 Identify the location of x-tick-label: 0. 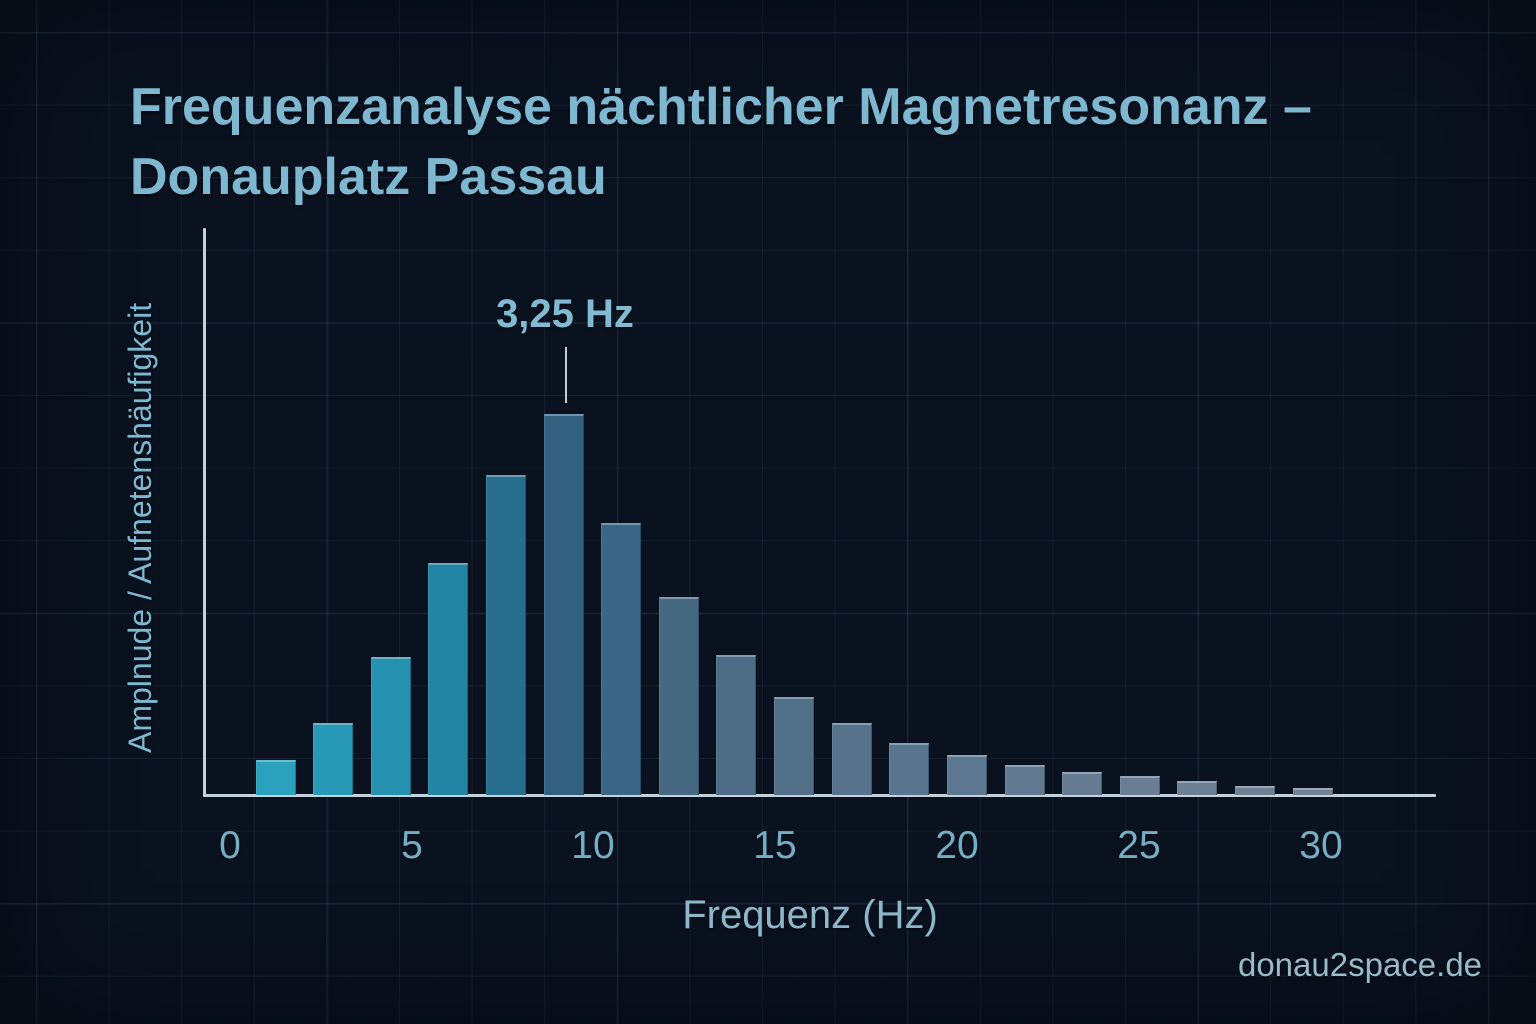
(230, 845).